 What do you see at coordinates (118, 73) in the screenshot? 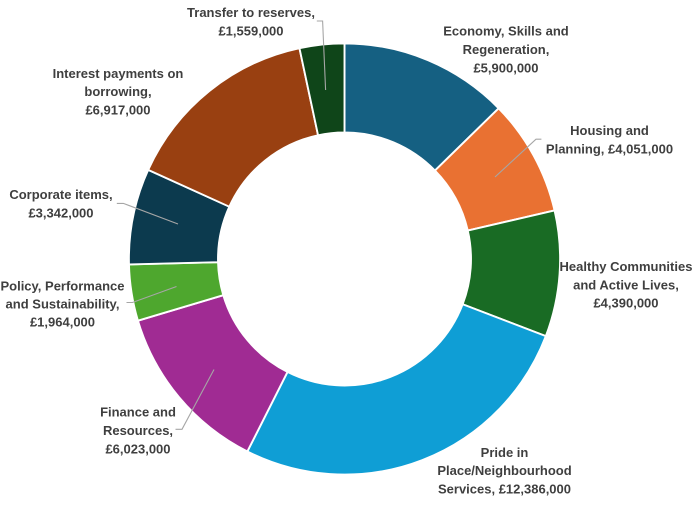
I see `svg-text: Interest payments on` at bounding box center [118, 73].